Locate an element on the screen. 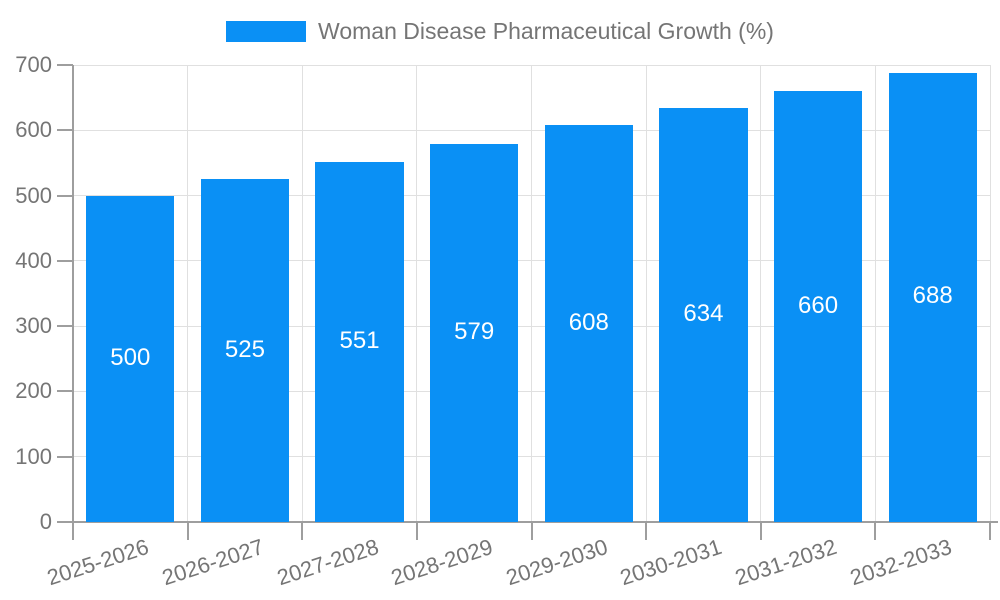  bar-value-label: 608 is located at coordinates (588, 322).